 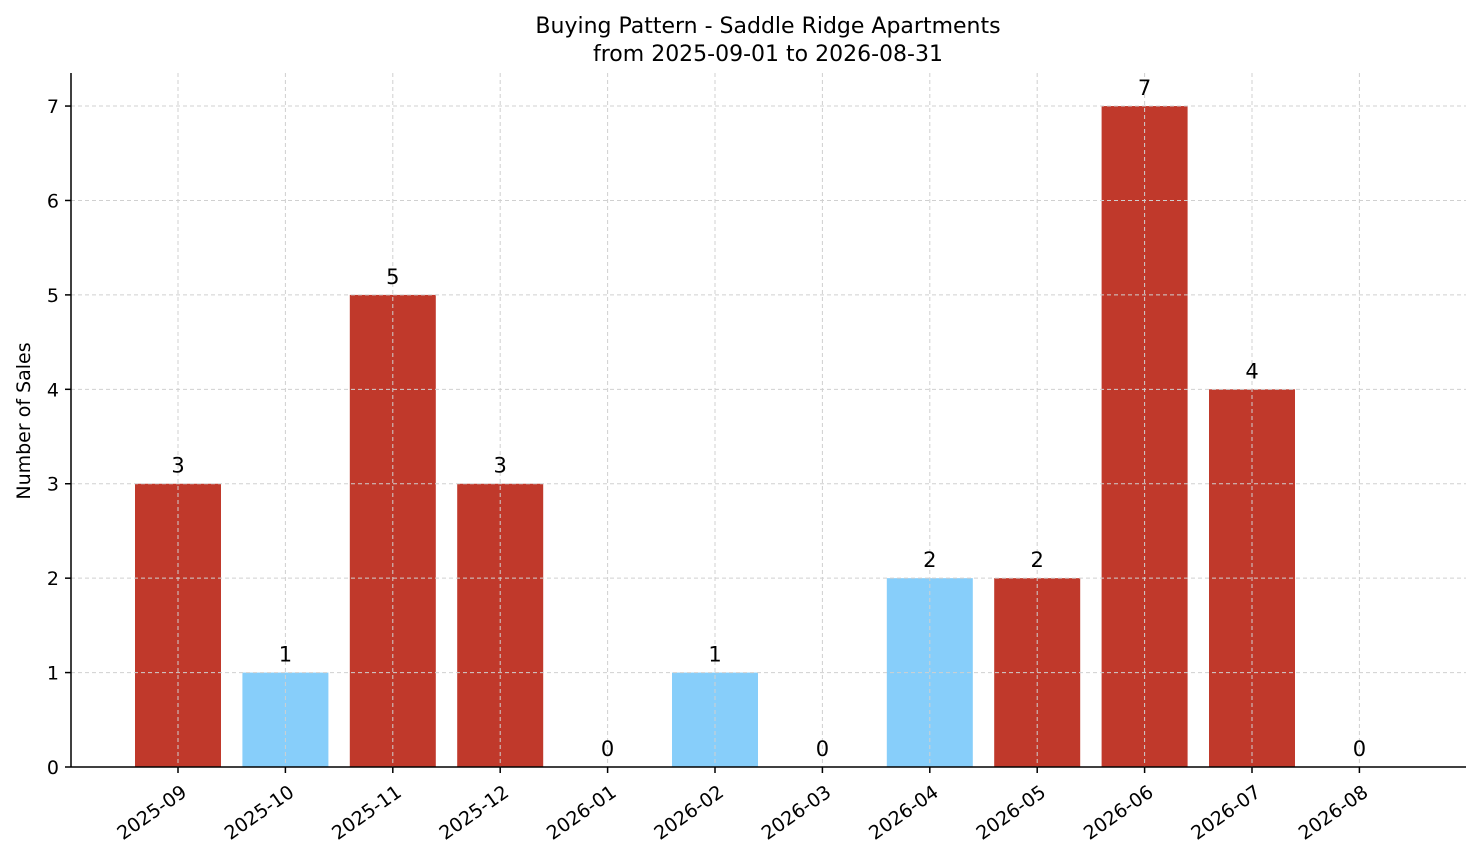 What do you see at coordinates (1226, 813) in the screenshot?
I see `x-tick-label: 2026-07` at bounding box center [1226, 813].